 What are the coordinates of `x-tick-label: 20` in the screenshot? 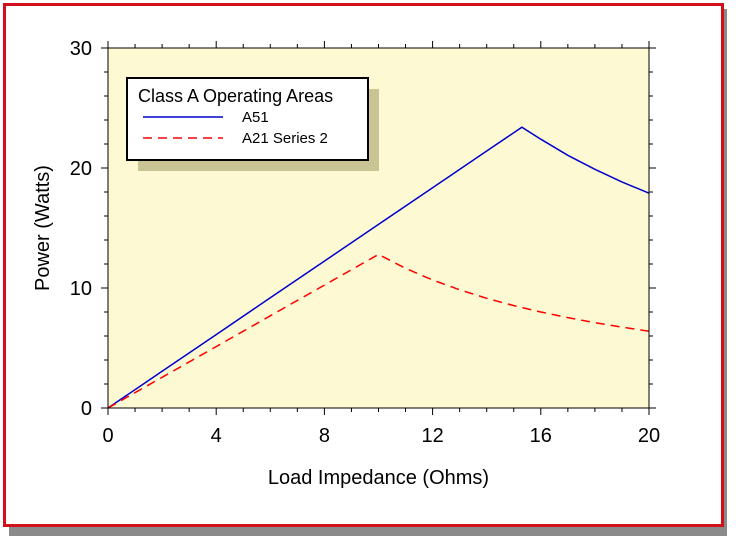 It's located at (649, 436).